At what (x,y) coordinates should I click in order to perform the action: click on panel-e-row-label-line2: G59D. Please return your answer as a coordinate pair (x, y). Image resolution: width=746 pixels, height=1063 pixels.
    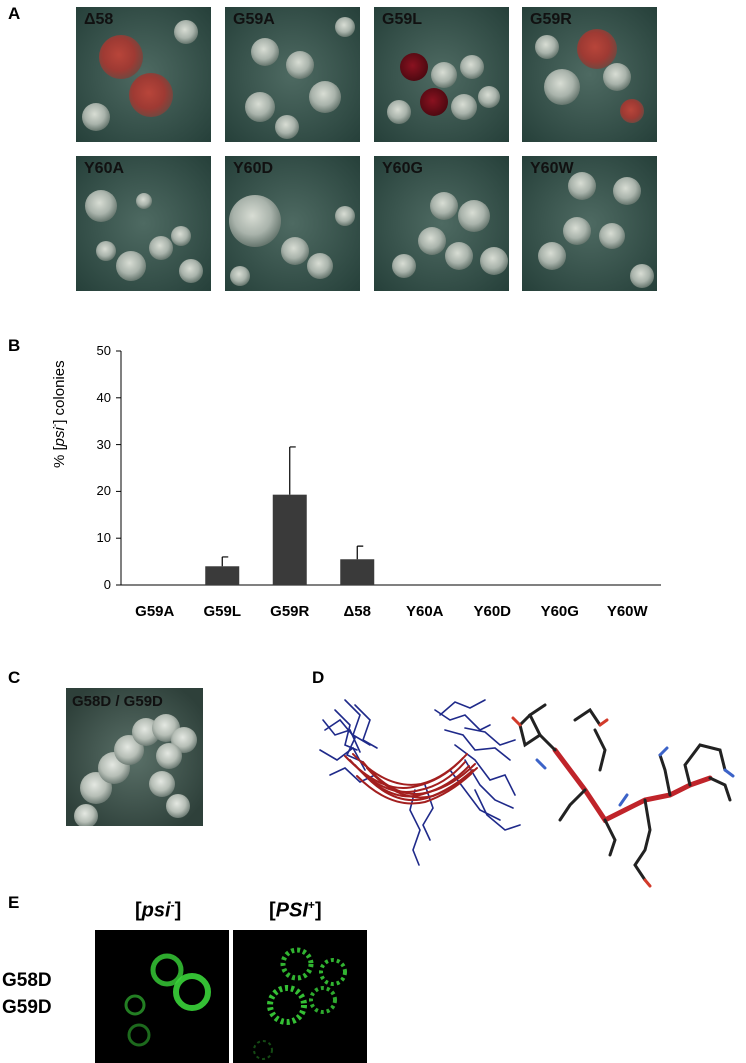
    Looking at the image, I should click on (27, 1007).